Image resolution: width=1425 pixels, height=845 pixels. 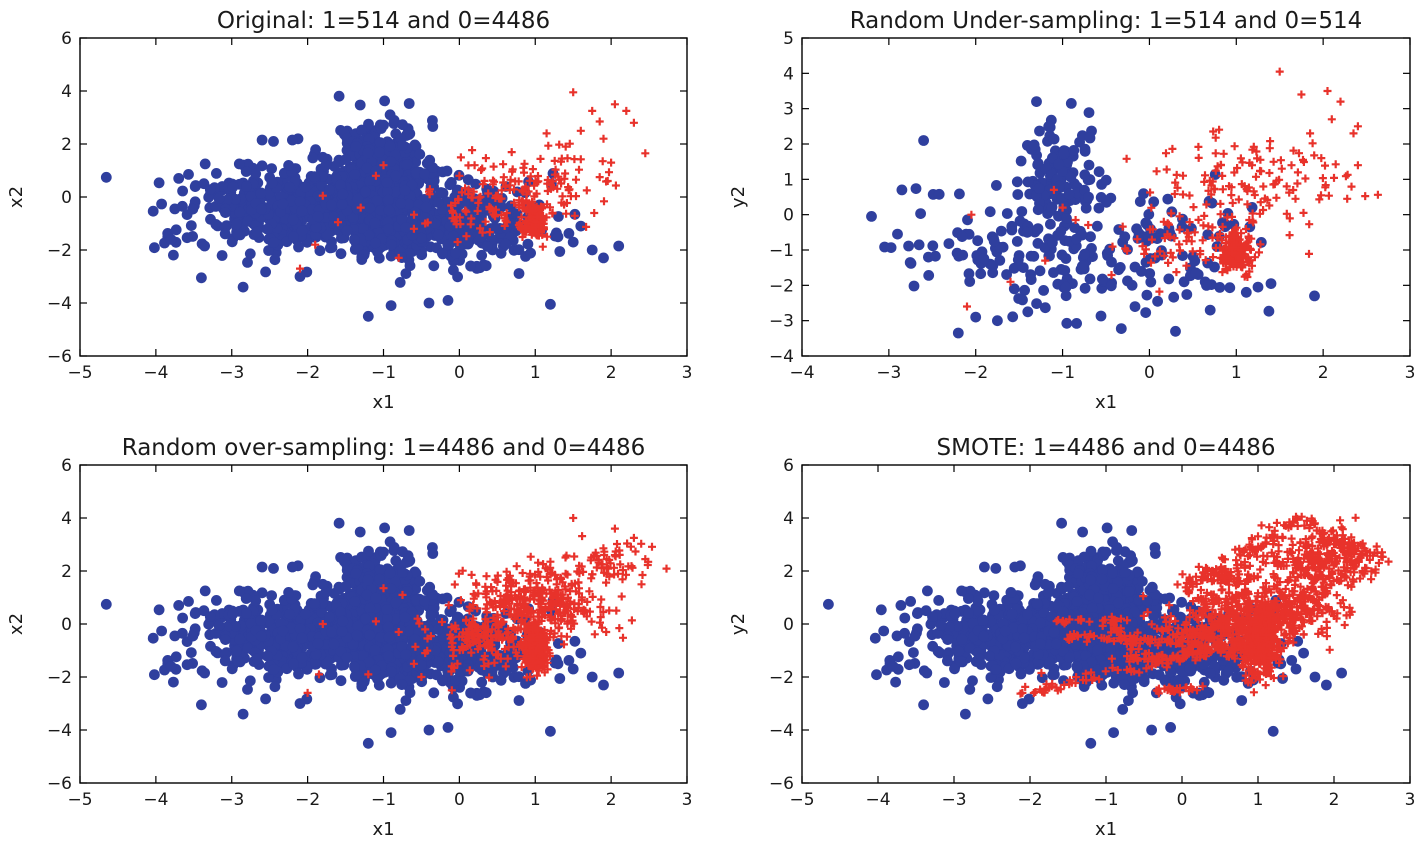 I want to click on x-axis-label: x1, so click(x=1106, y=402).